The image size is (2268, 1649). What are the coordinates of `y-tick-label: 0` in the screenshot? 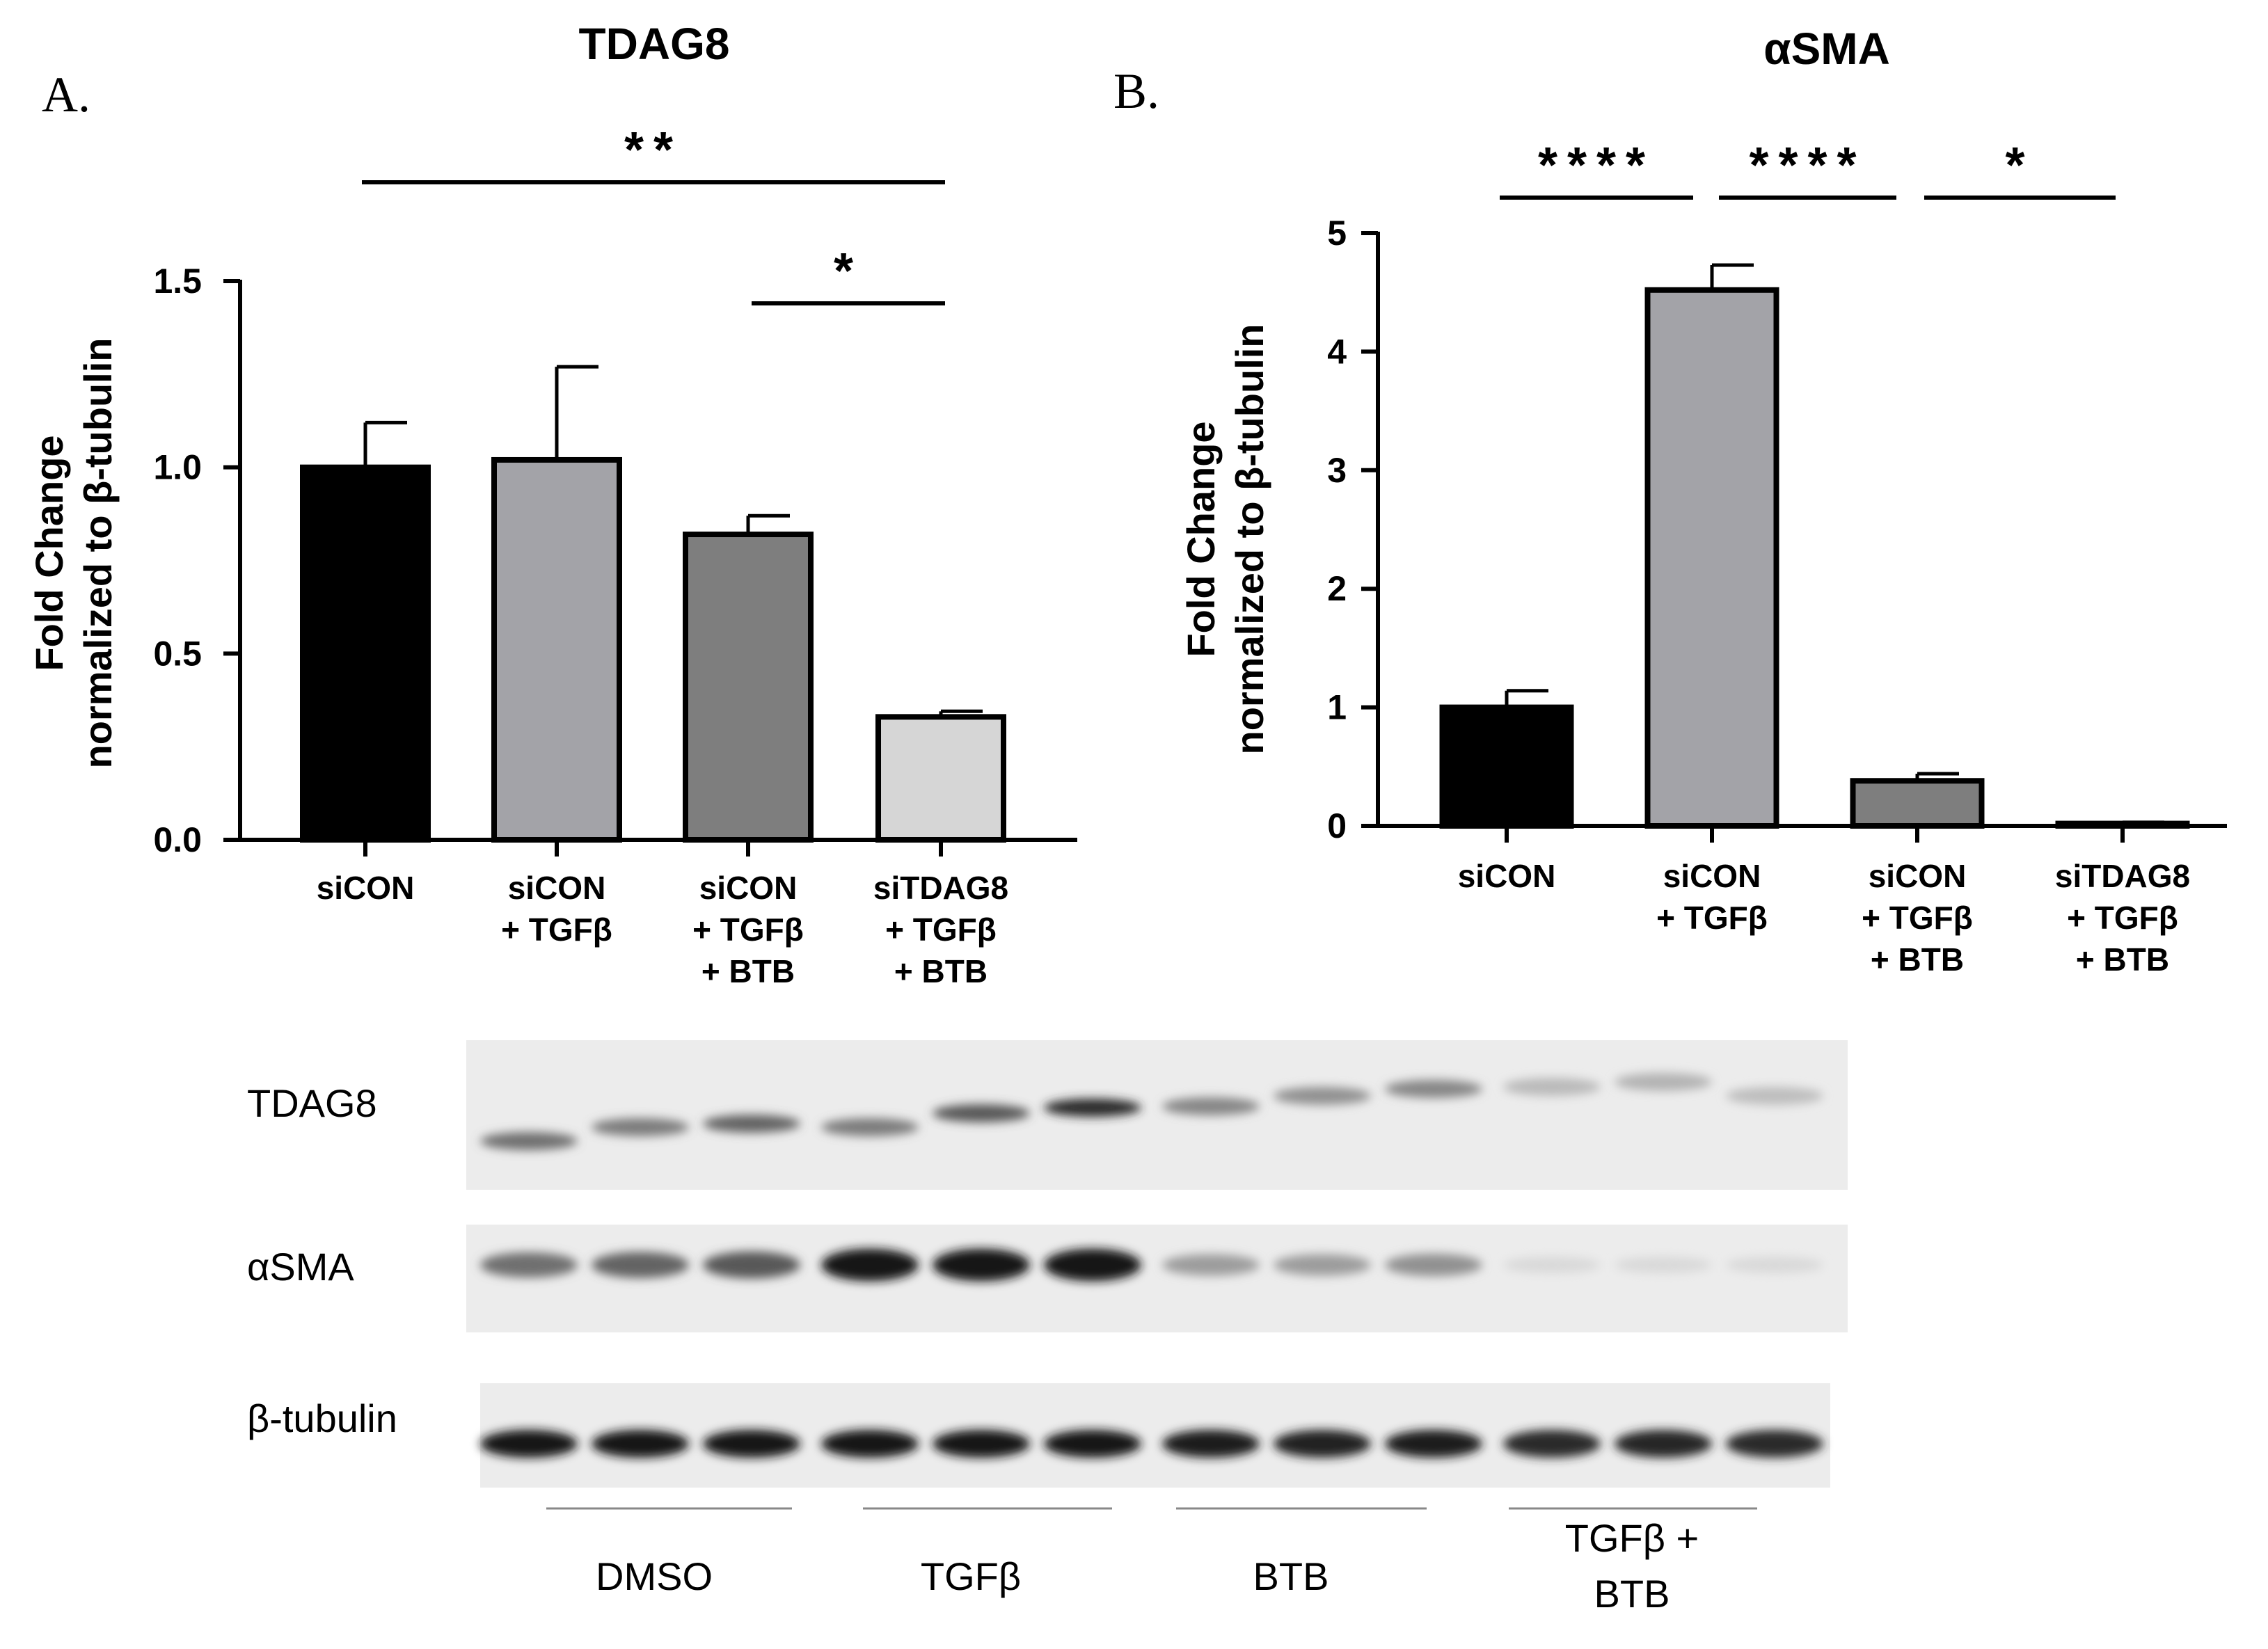 It's located at (1337, 825).